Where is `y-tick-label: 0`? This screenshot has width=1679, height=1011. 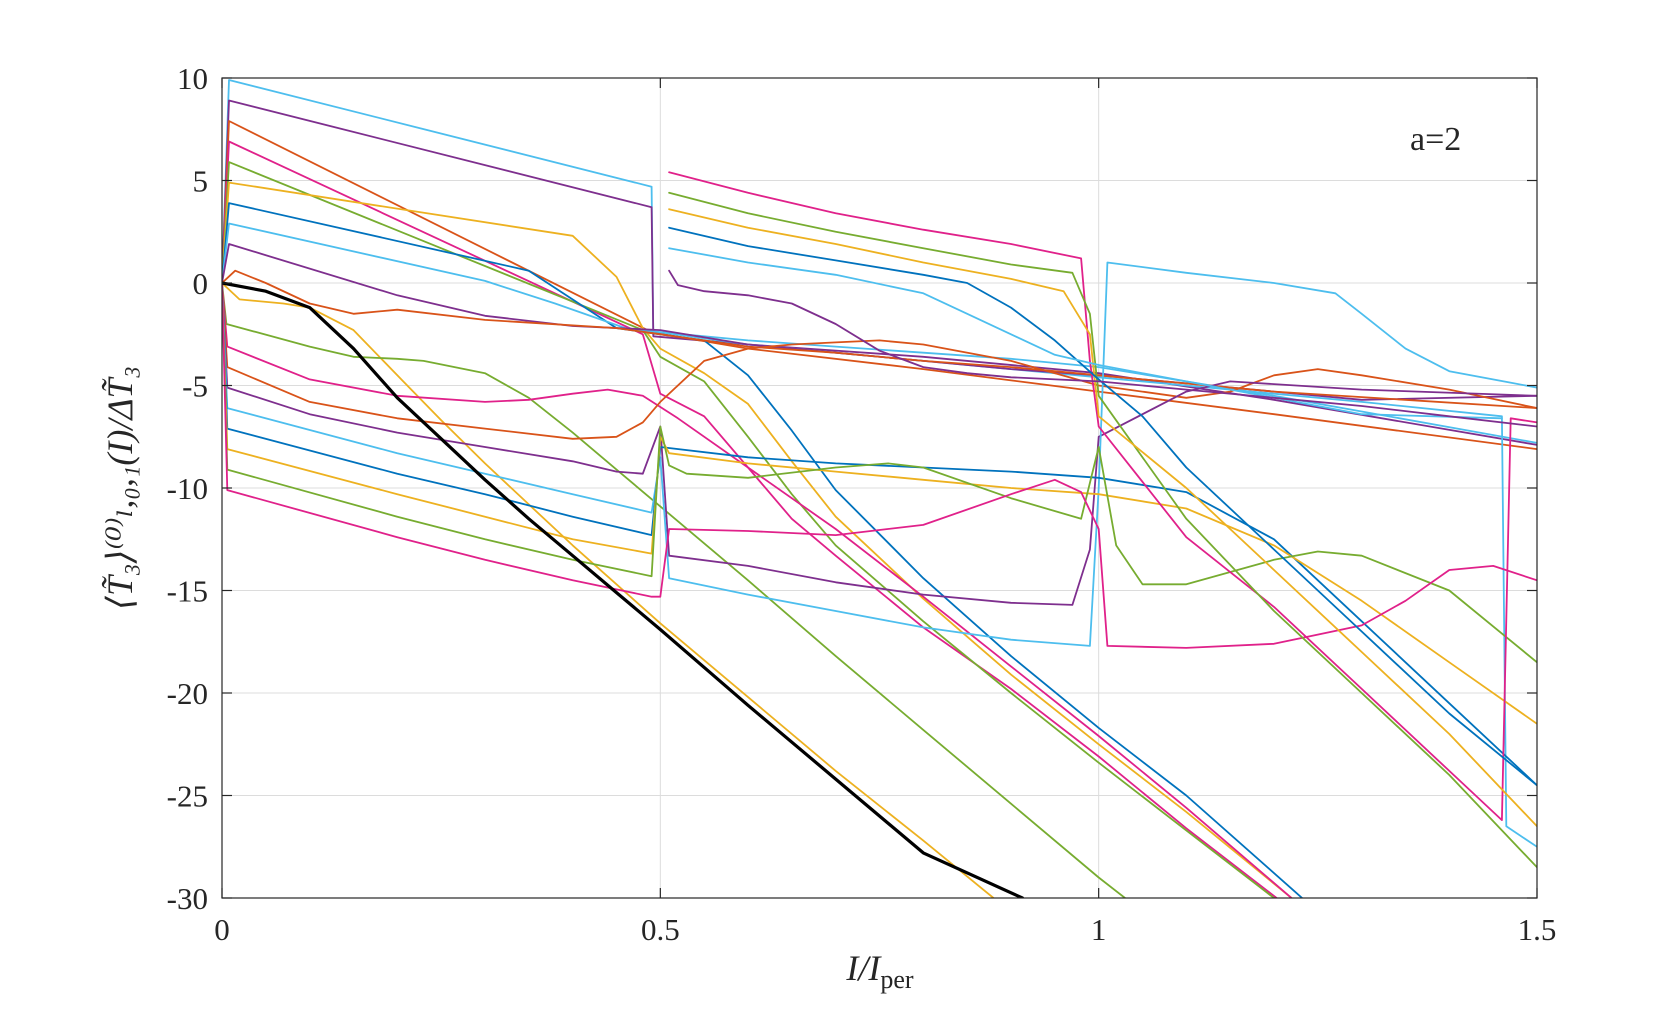 y-tick-label: 0 is located at coordinates (201, 283).